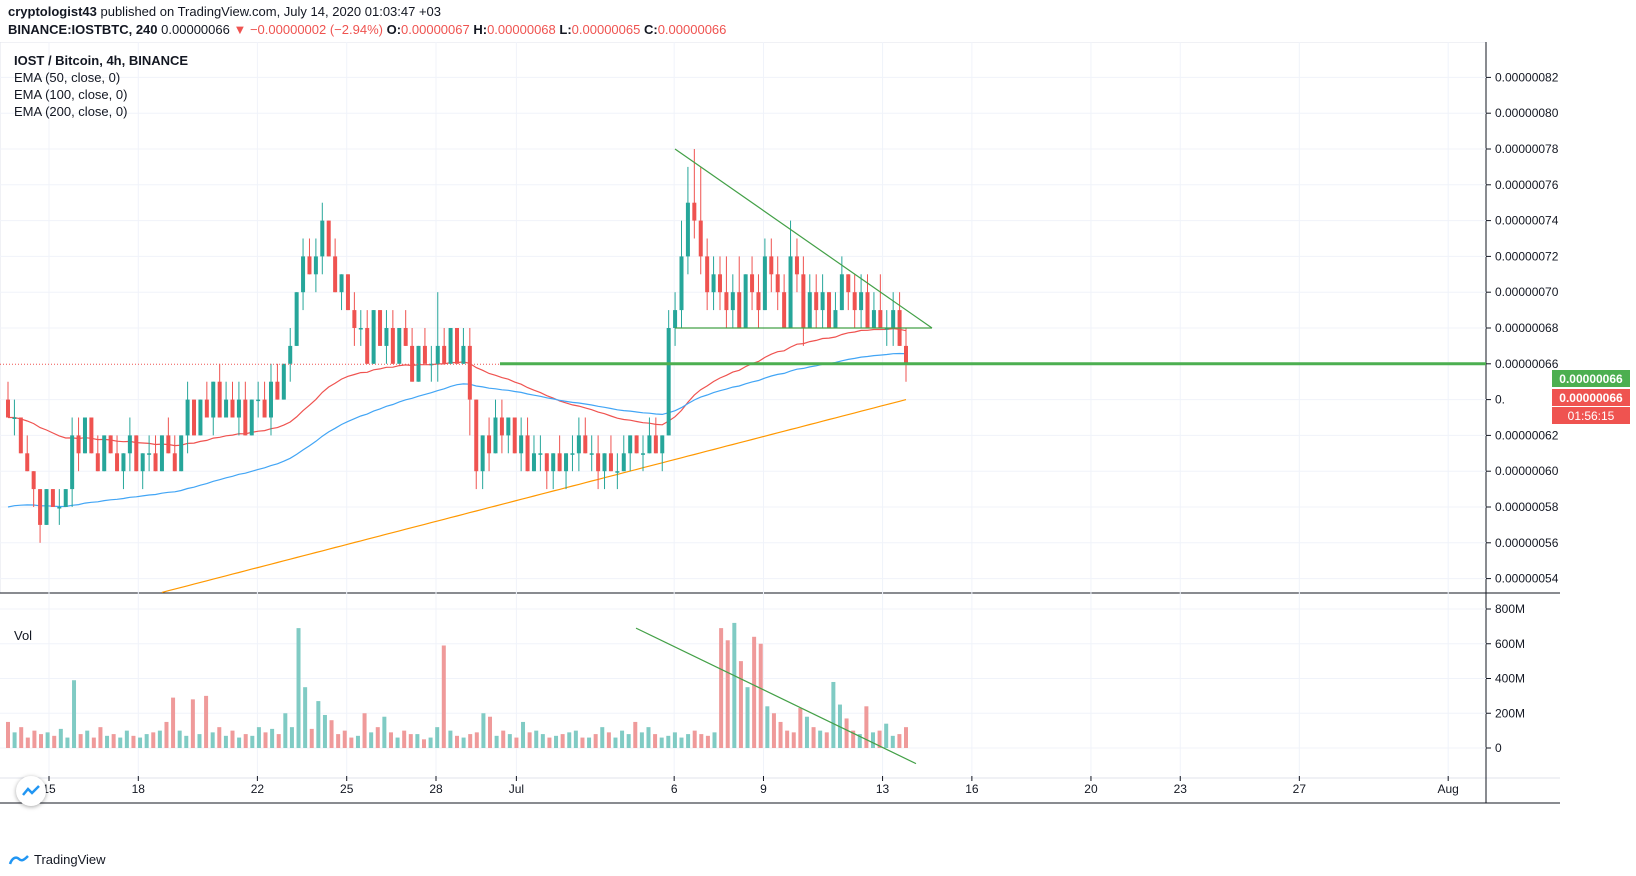 The height and width of the screenshot is (876, 1636). What do you see at coordinates (71, 94) in the screenshot?
I see `legend-ema-100: EMA (100, close, 0)` at bounding box center [71, 94].